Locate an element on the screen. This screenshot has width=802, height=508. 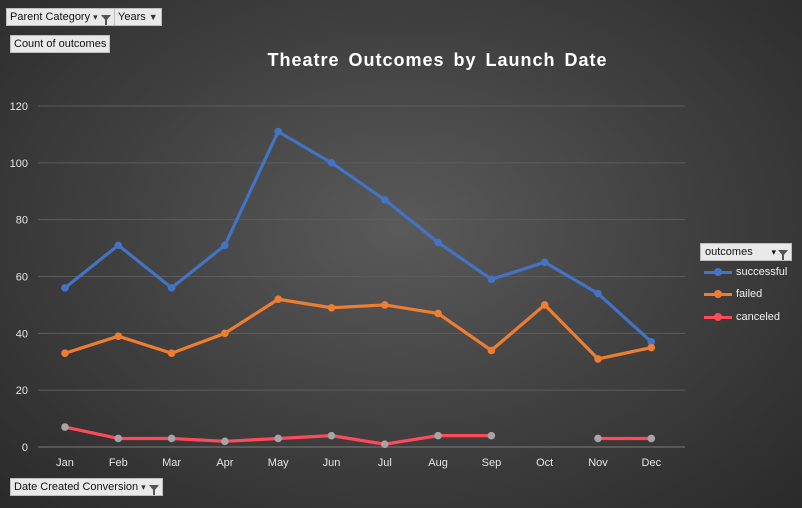
x-tick-label: Sep is located at coordinates (492, 463).